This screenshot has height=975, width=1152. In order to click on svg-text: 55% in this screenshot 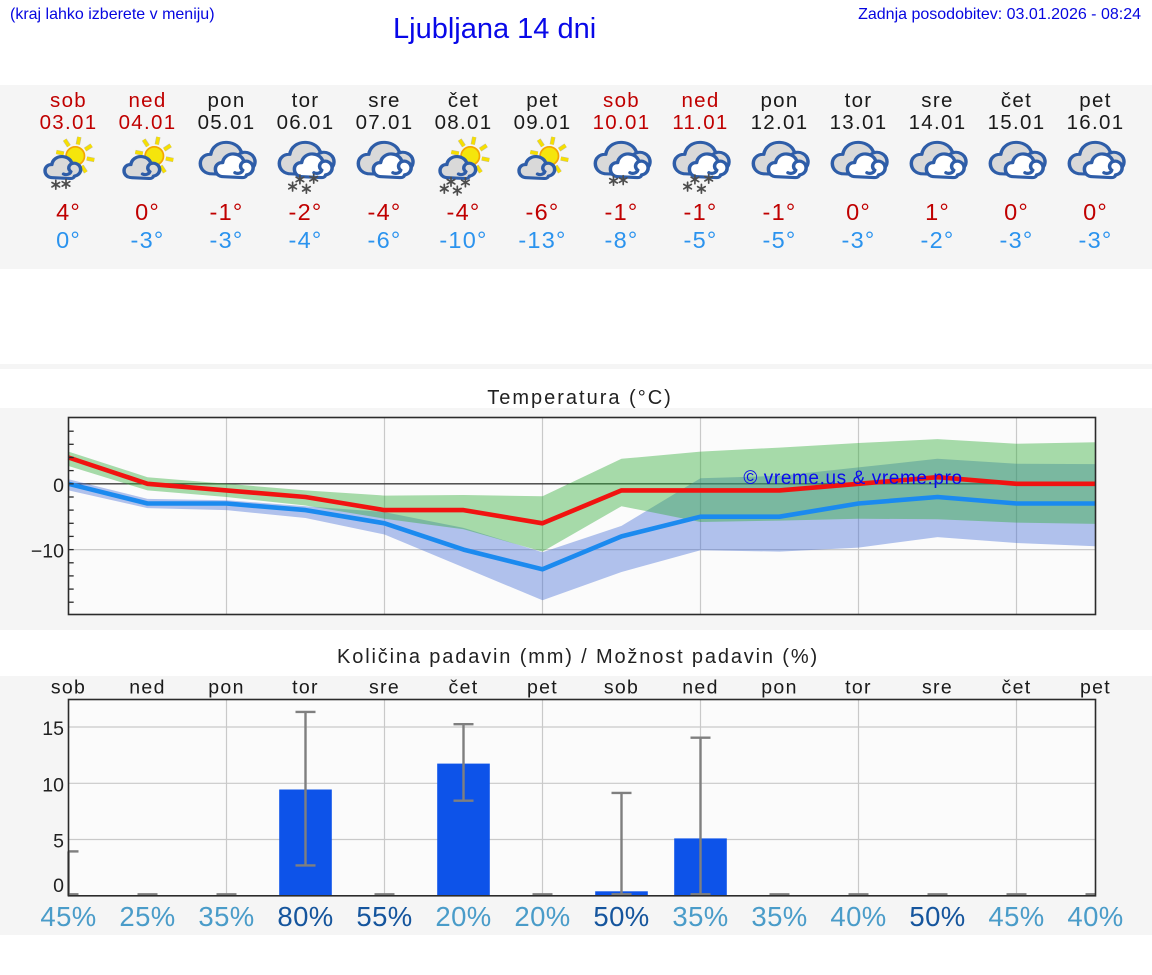, I will do `click(384, 916)`.